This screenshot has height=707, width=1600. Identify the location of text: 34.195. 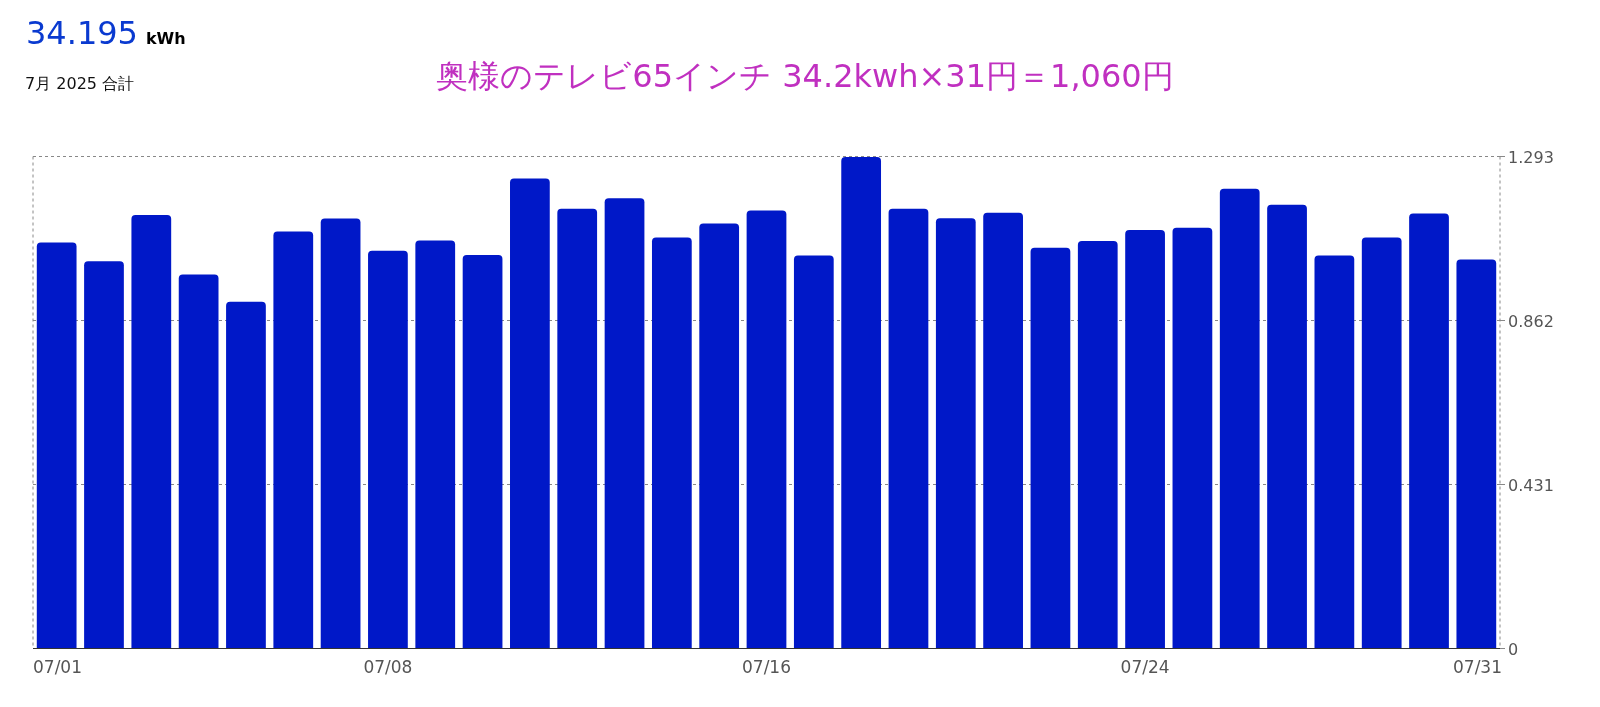
(82, 33).